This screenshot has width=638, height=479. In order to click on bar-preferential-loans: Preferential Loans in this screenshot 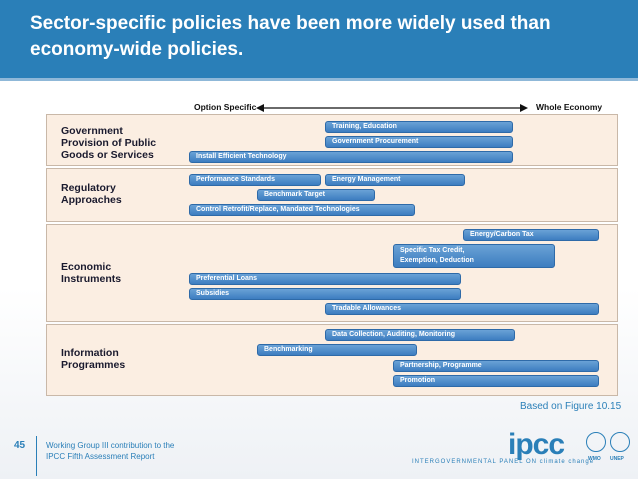, I will do `click(325, 279)`.